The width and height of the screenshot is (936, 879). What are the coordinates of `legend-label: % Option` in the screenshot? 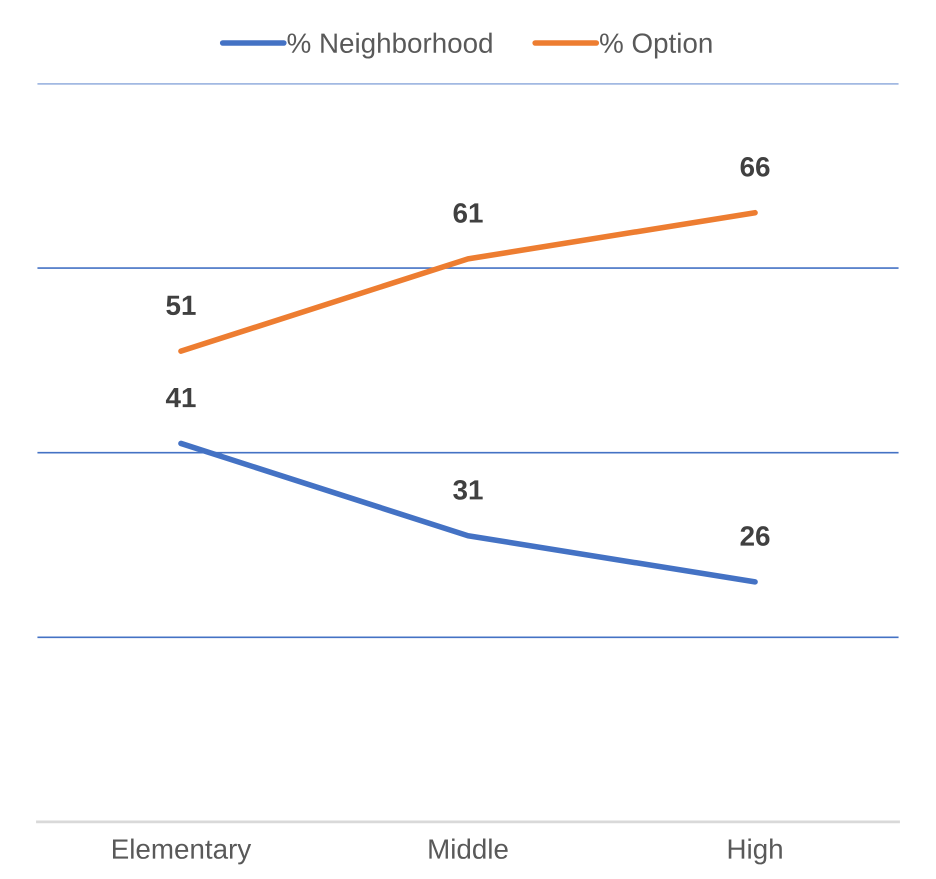 It's located at (656, 45).